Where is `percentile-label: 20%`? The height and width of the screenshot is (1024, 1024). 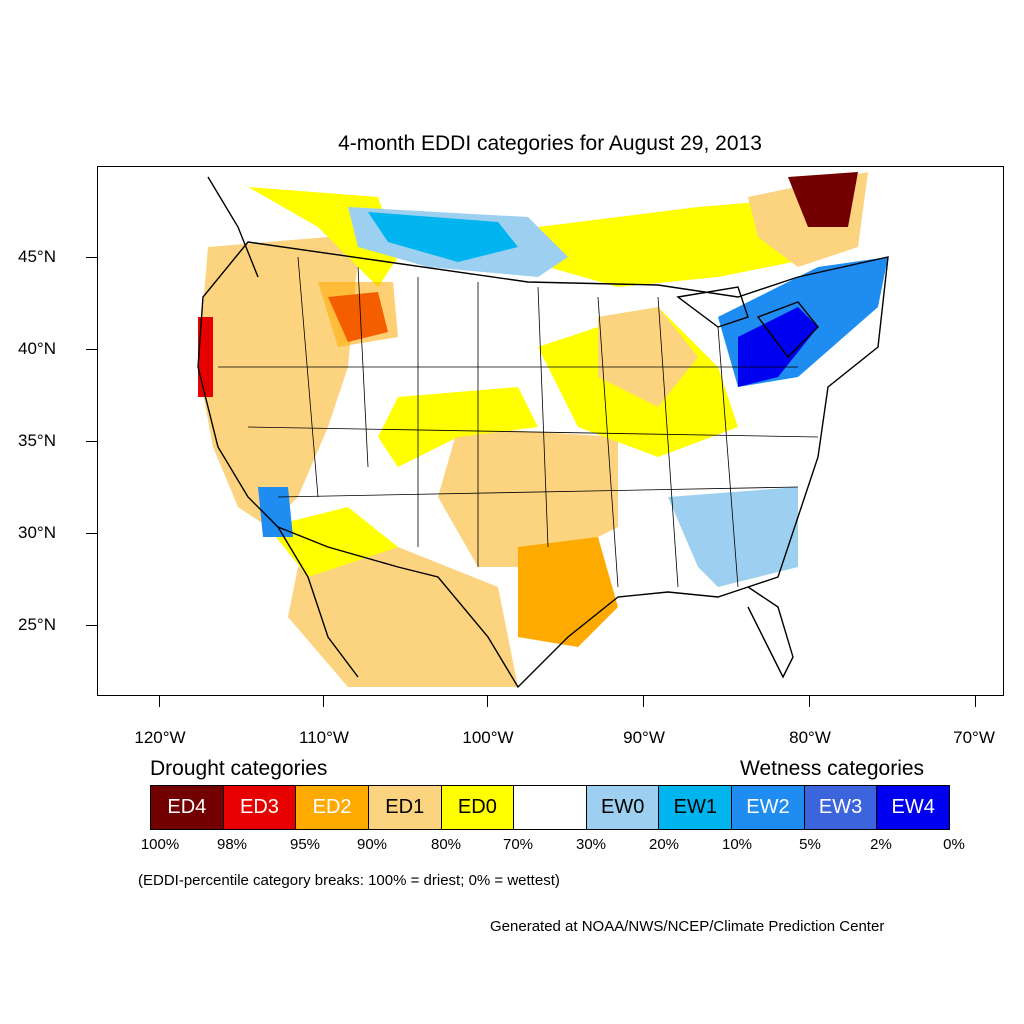
percentile-label: 20% is located at coordinates (664, 844).